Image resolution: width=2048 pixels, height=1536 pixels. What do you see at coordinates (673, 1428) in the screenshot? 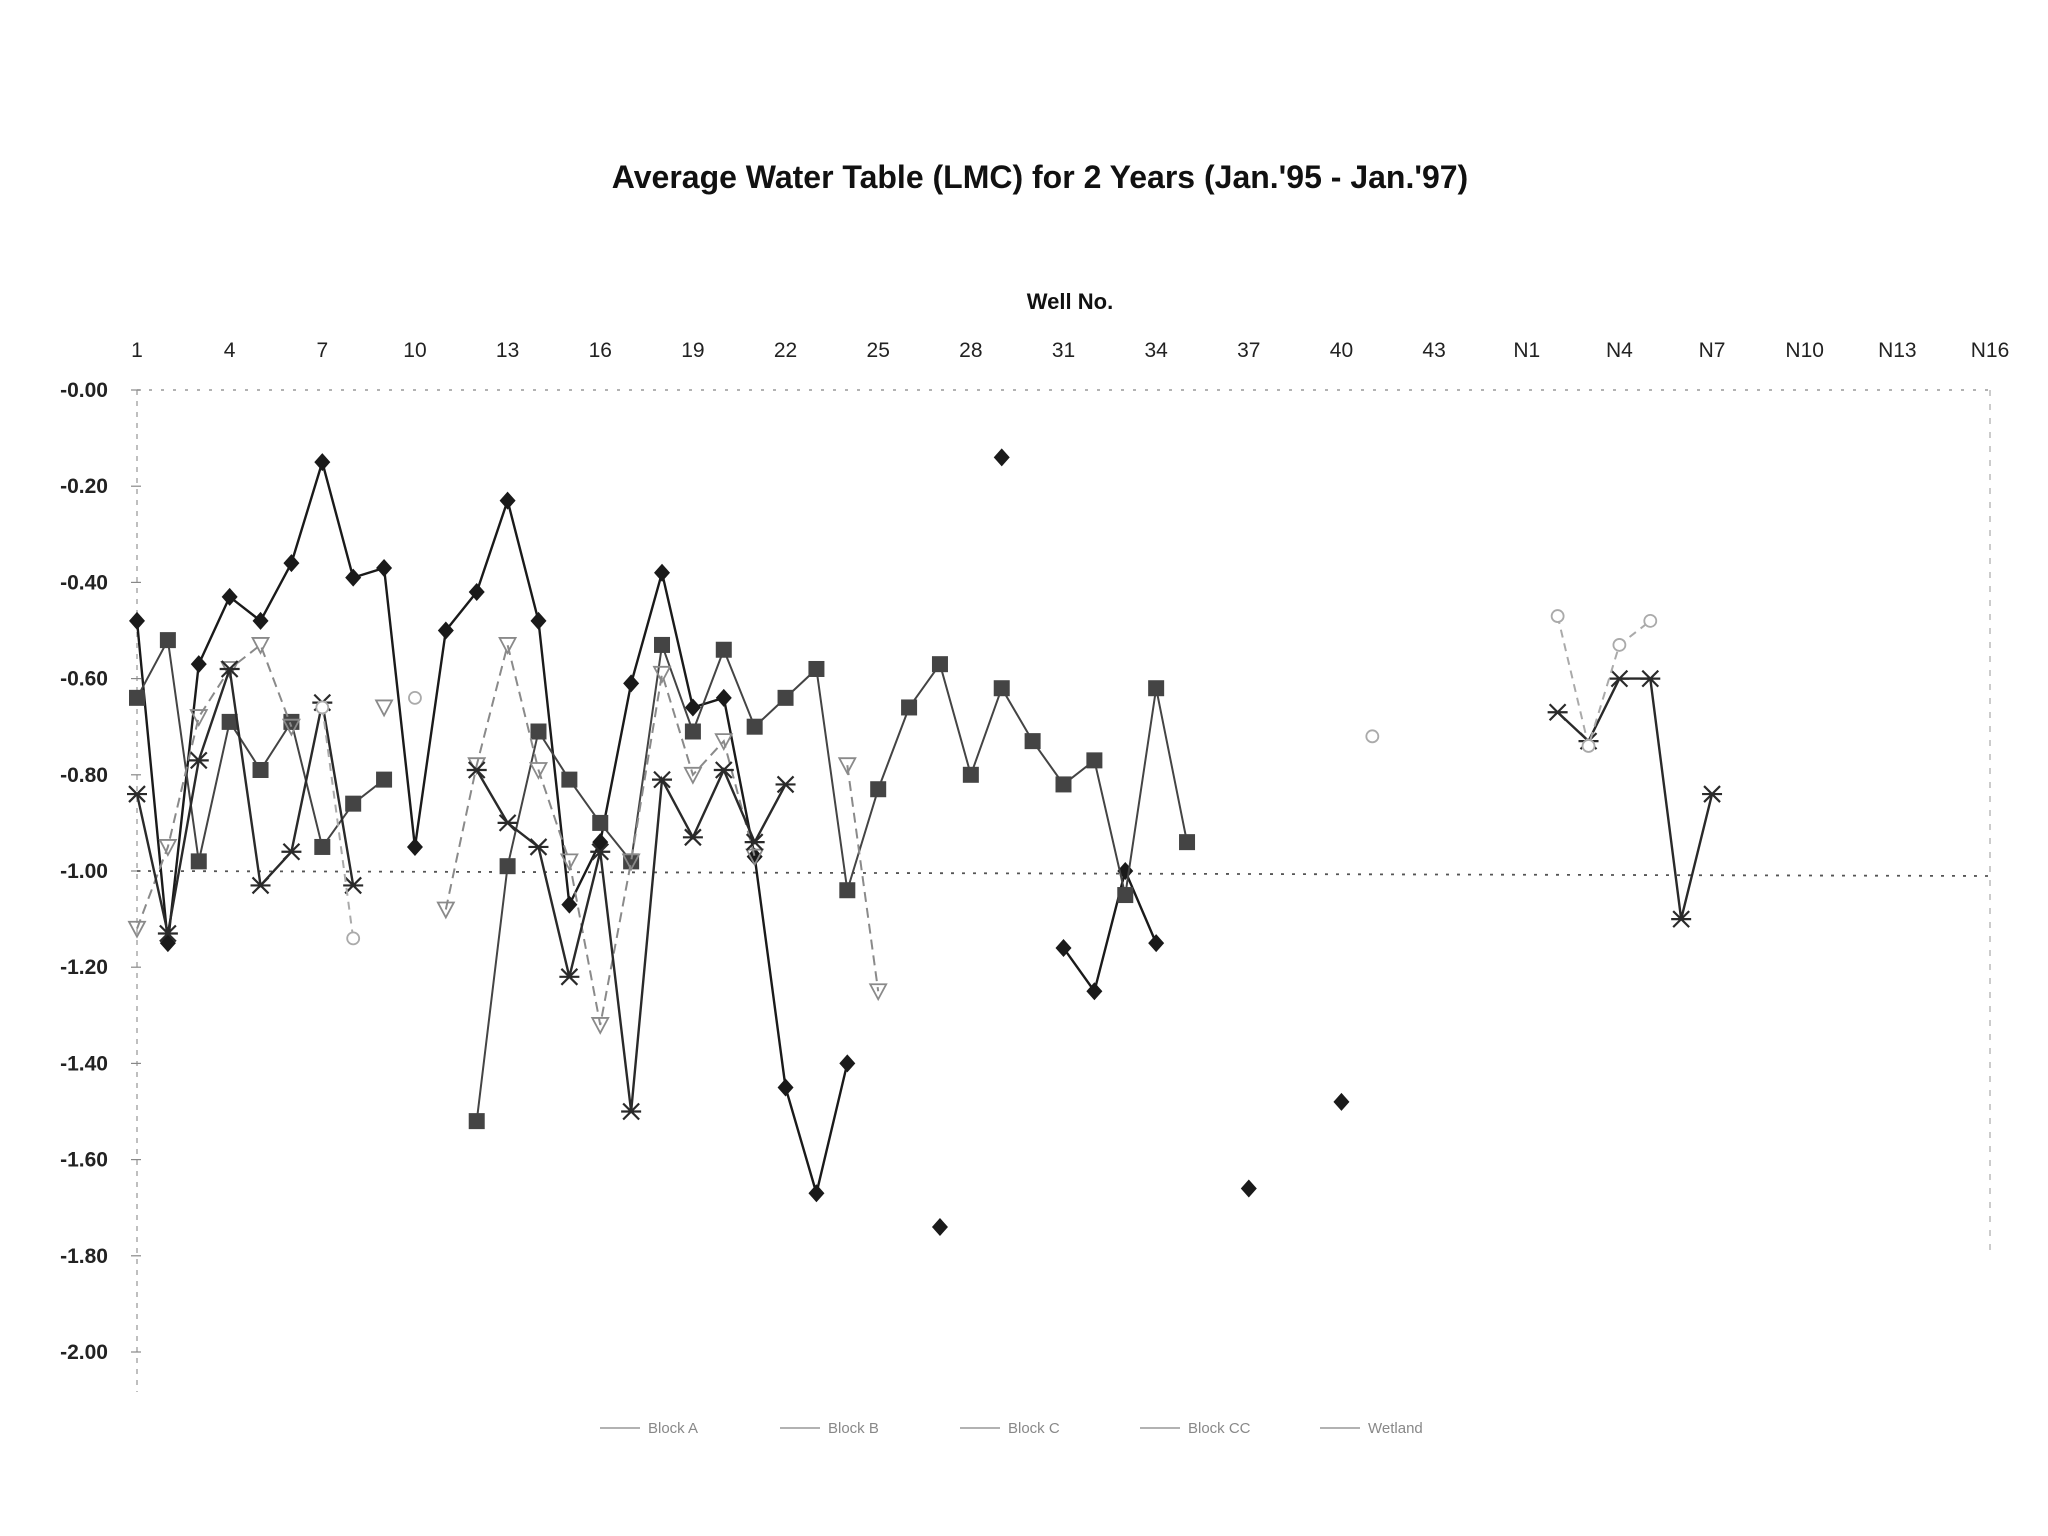
I see `legend-entry: Block A` at bounding box center [673, 1428].